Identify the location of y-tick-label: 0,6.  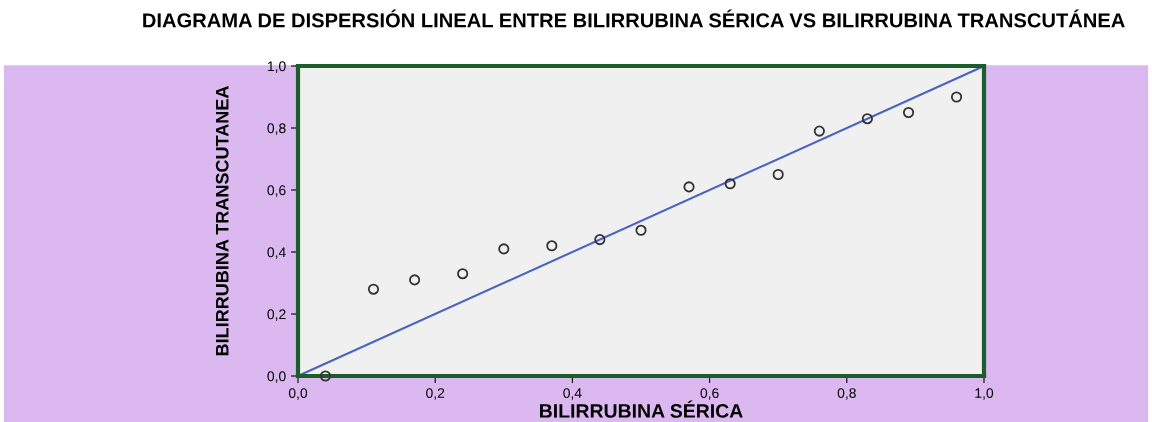
(276, 191).